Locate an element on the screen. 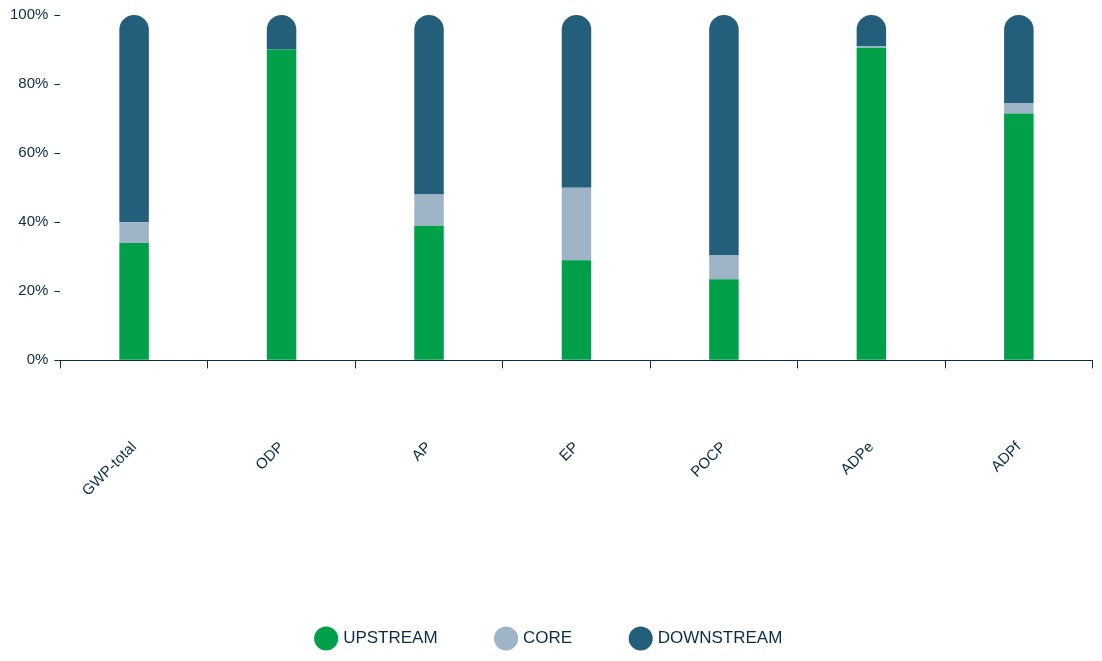 The height and width of the screenshot is (661, 1102). y-tick-label: 60% is located at coordinates (33, 152).